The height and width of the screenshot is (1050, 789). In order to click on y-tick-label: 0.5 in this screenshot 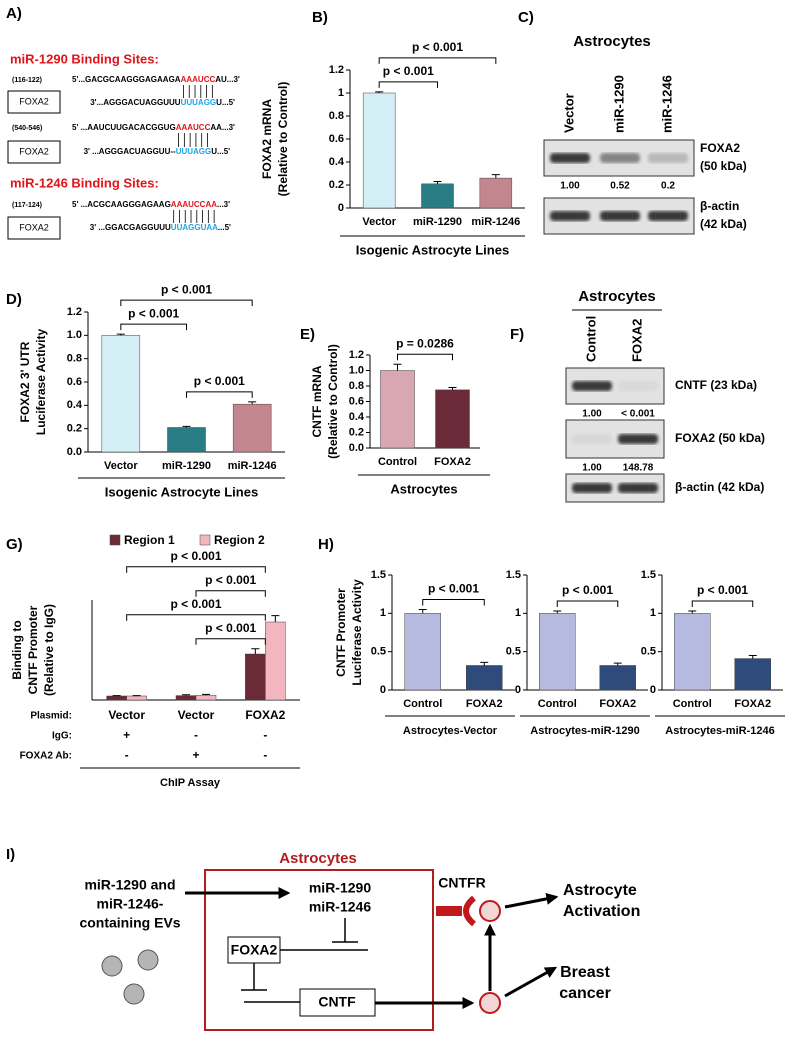, I will do `click(378, 652)`.